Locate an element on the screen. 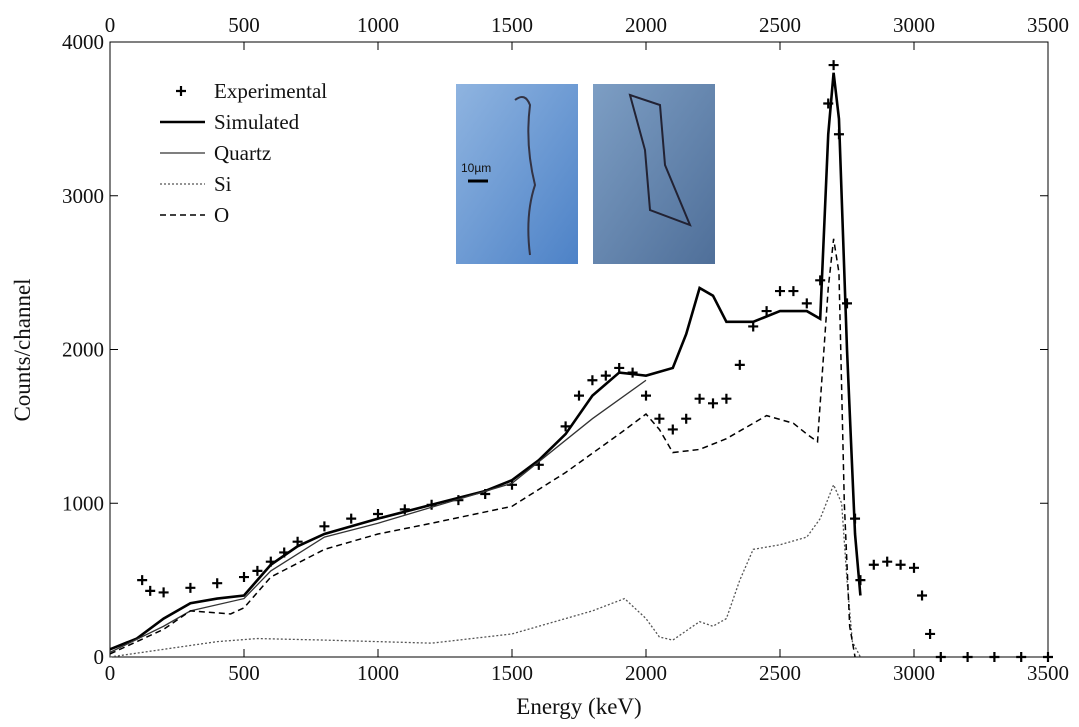 This screenshot has width=1079, height=727. y-tick-label: 4000 is located at coordinates (83, 42).